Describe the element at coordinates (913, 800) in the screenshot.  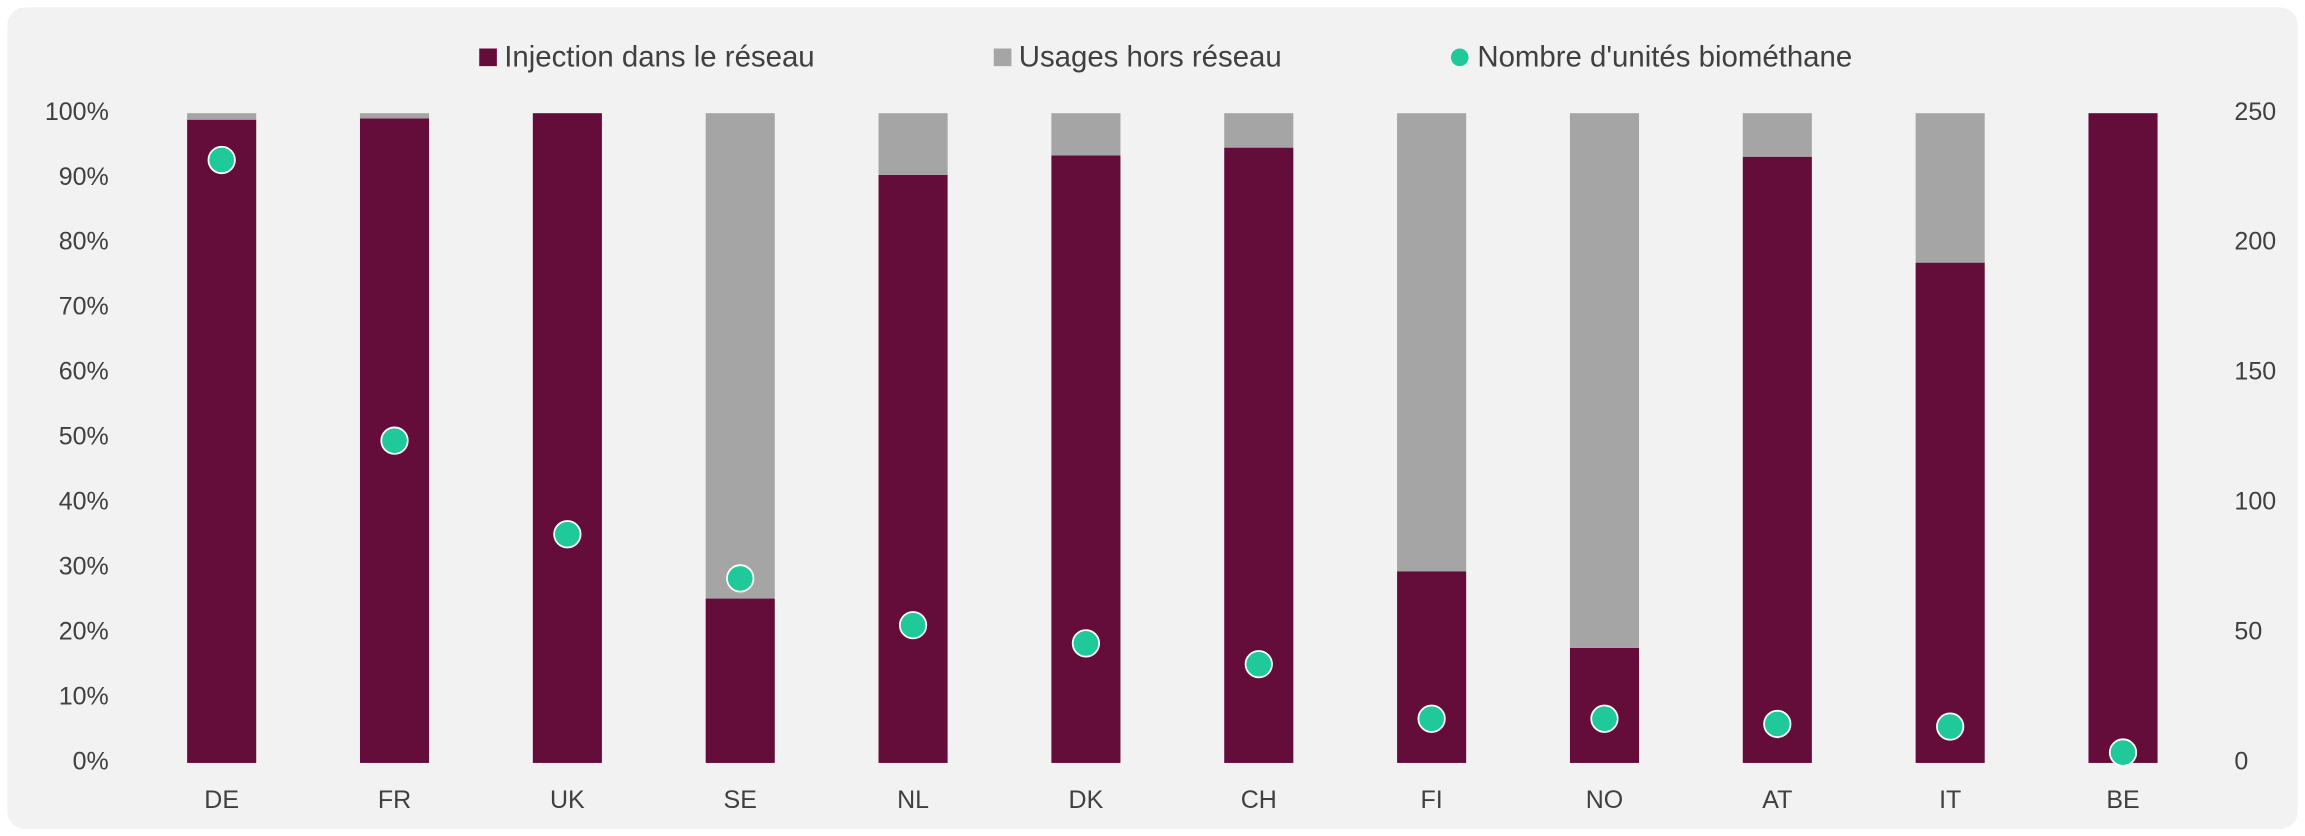
I see `x-tick-label: NL` at that location.